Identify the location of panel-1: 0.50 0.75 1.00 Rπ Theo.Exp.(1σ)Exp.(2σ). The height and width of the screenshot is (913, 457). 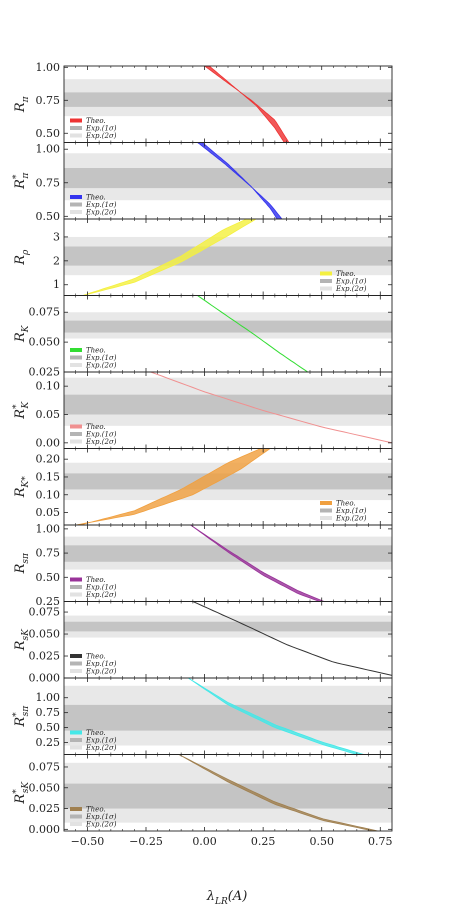
(203, 102).